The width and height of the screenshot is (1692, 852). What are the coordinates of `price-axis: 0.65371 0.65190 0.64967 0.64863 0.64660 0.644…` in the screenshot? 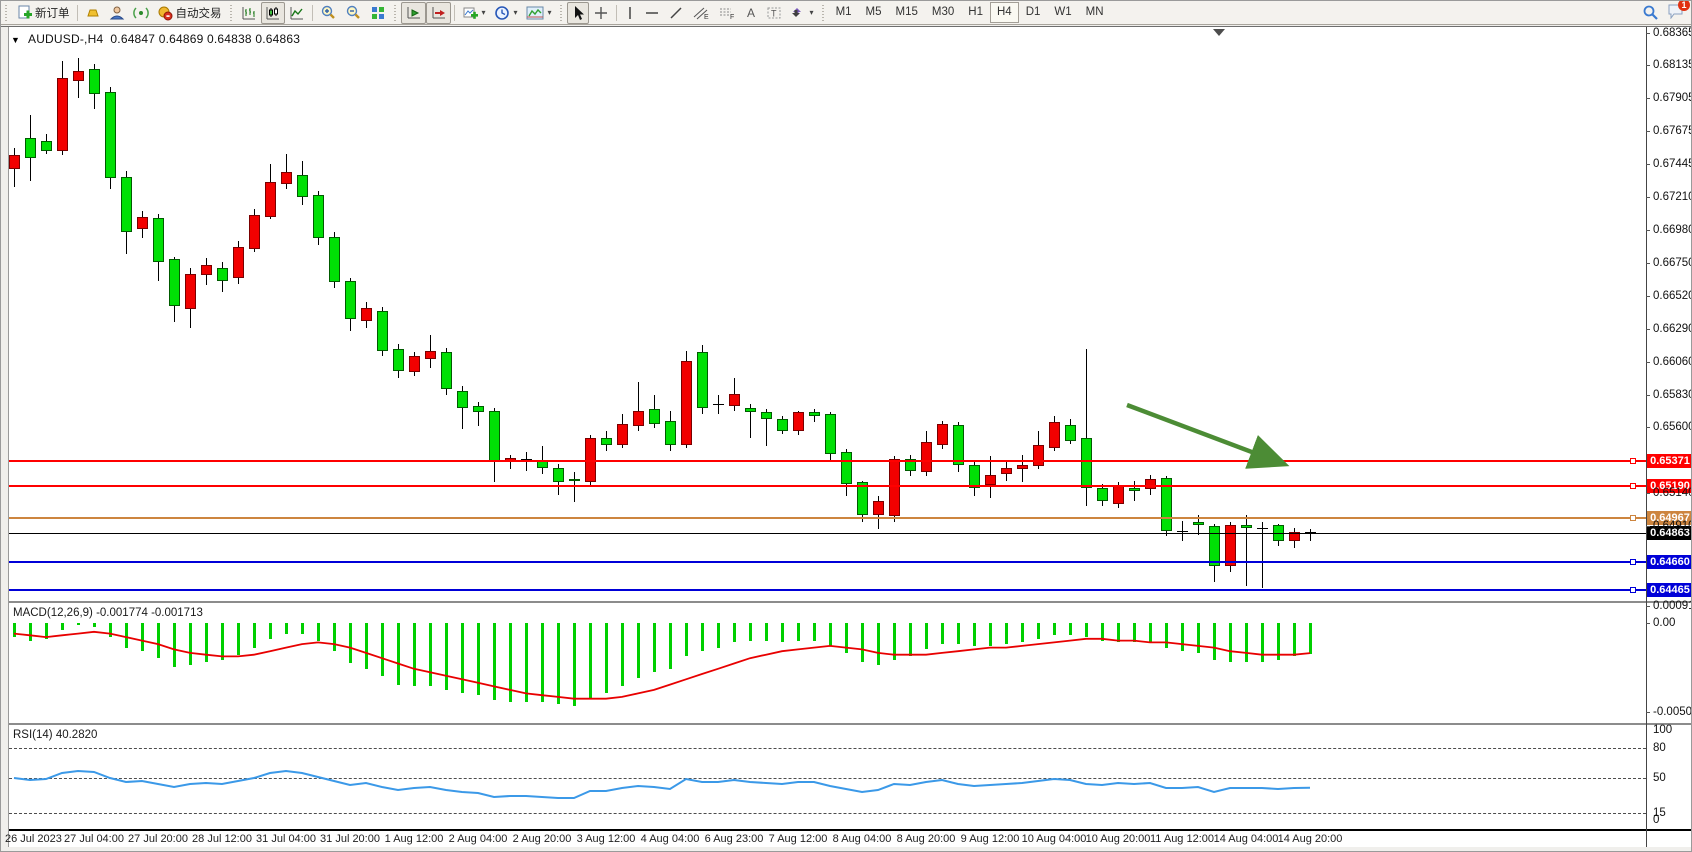 It's located at (1668, 426).